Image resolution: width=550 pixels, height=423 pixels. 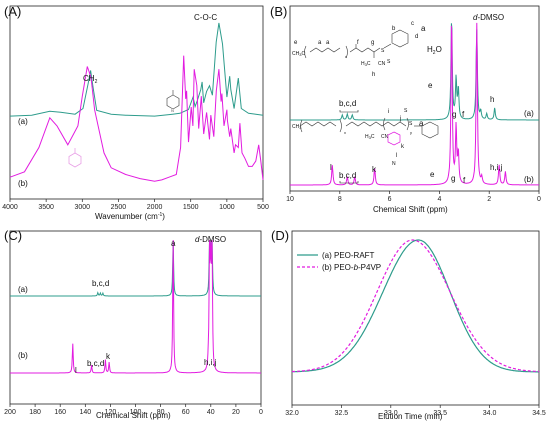 I want to click on panel-b-x-tick-label: 4, so click(x=439, y=199).